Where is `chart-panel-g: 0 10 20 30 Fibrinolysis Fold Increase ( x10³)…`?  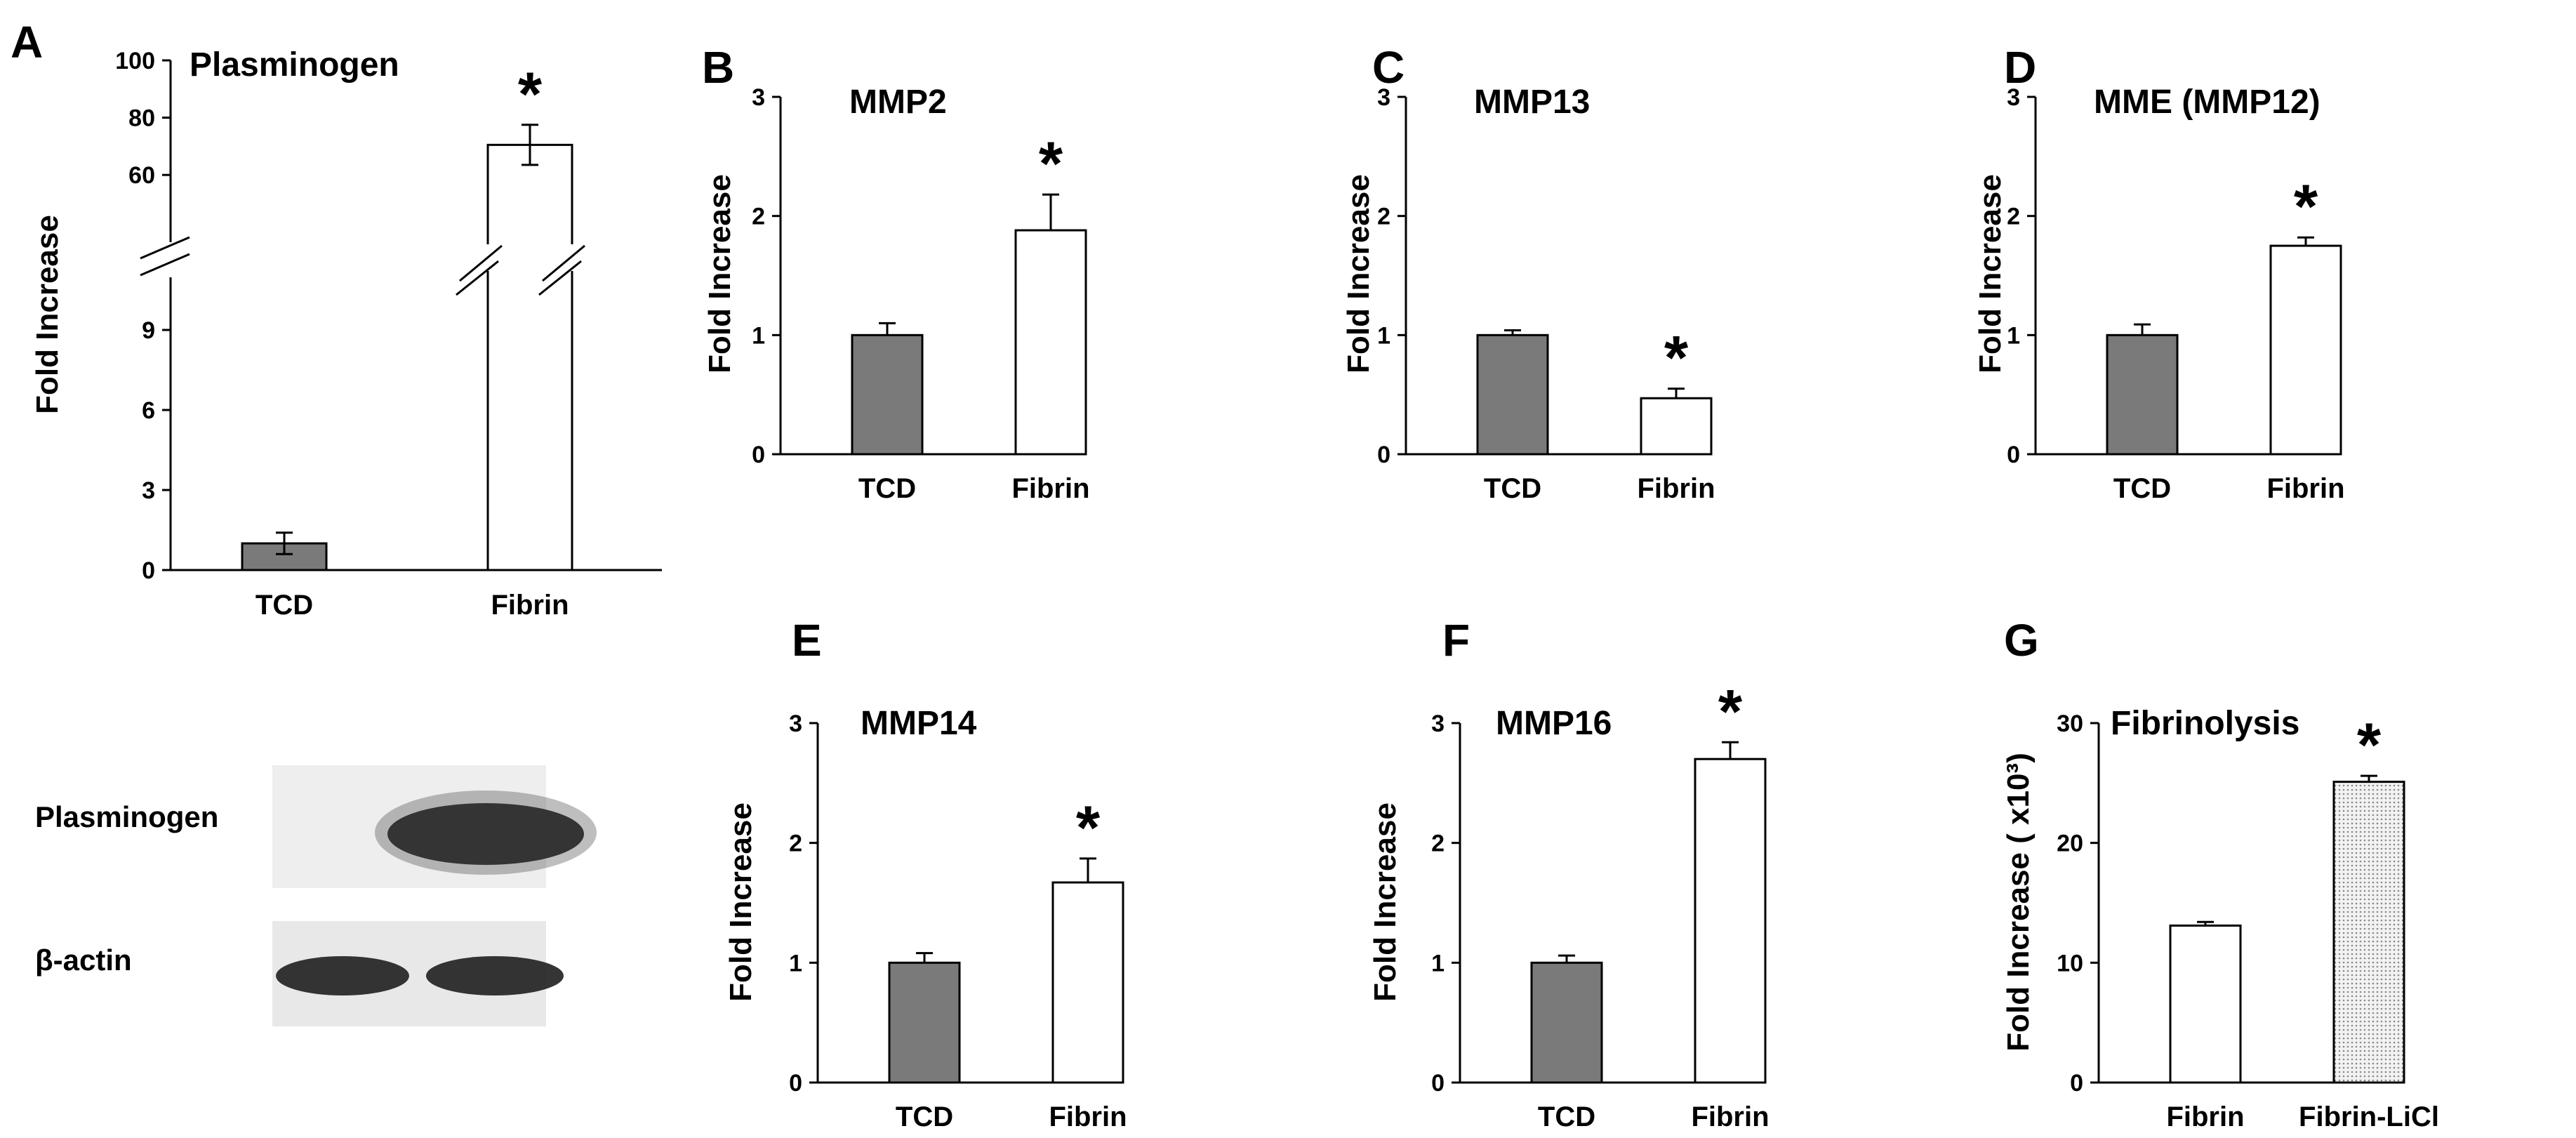 chart-panel-g: 0 10 20 30 Fibrinolysis Fold Increase ( x10³)… is located at coordinates (2220, 918).